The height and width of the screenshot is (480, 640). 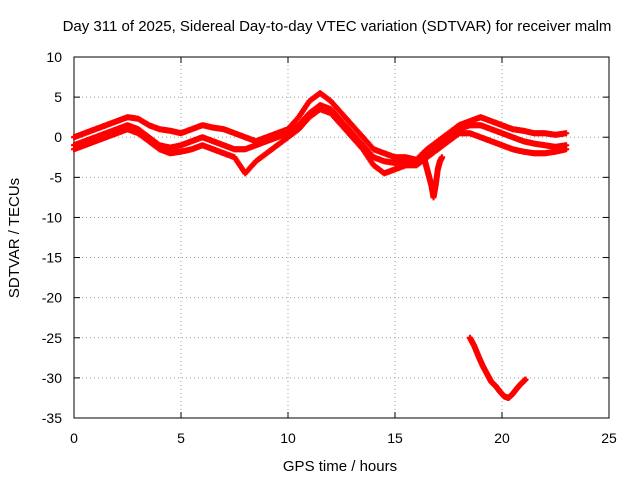 I want to click on y-axis-label: SDTVAR / TECUs, so click(x=14, y=238).